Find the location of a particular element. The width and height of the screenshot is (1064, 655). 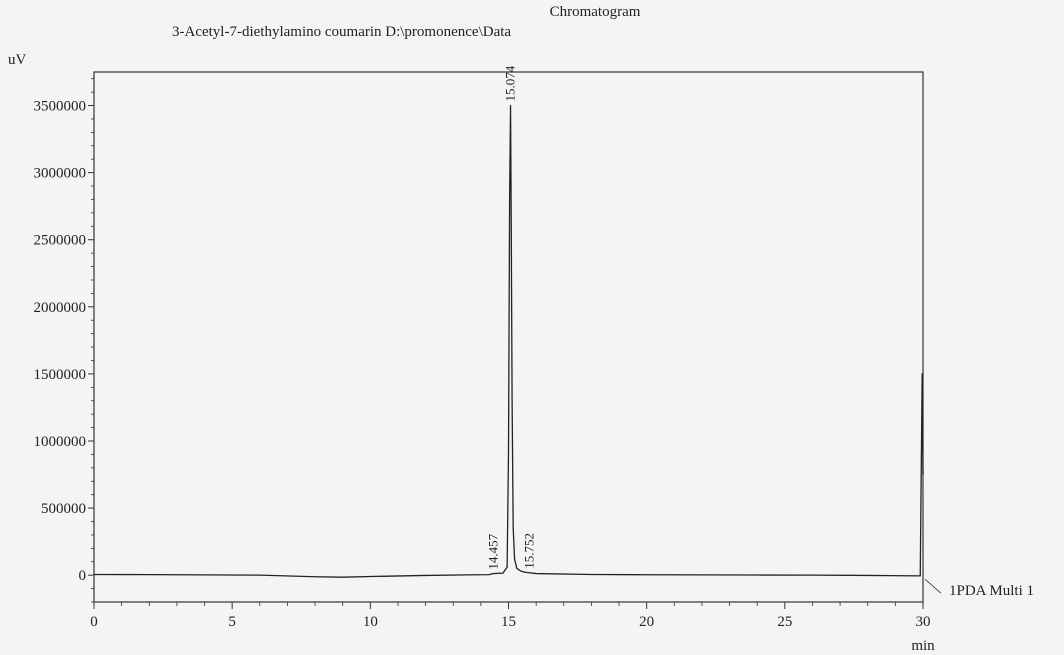

x-tick-label: 5 is located at coordinates (232, 622).